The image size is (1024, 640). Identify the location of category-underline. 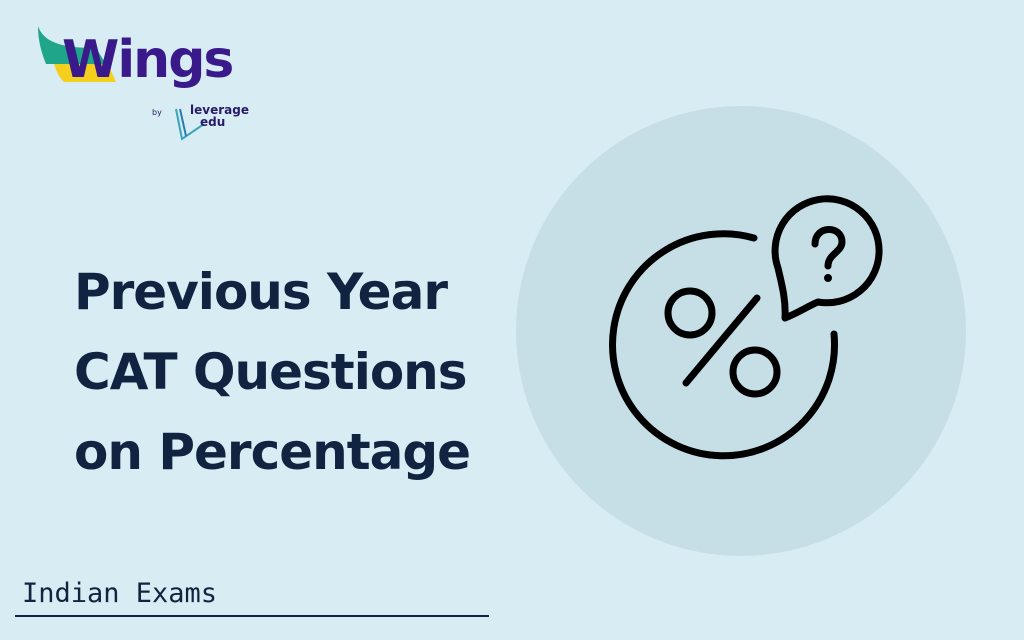
(252, 616).